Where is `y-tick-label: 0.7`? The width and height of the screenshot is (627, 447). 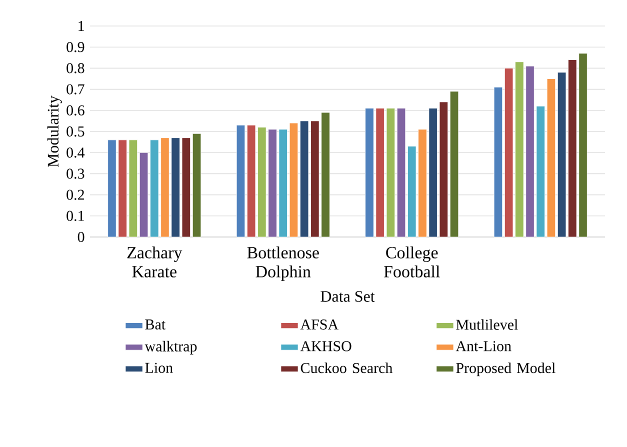 y-tick-label: 0.7 is located at coordinates (75, 89).